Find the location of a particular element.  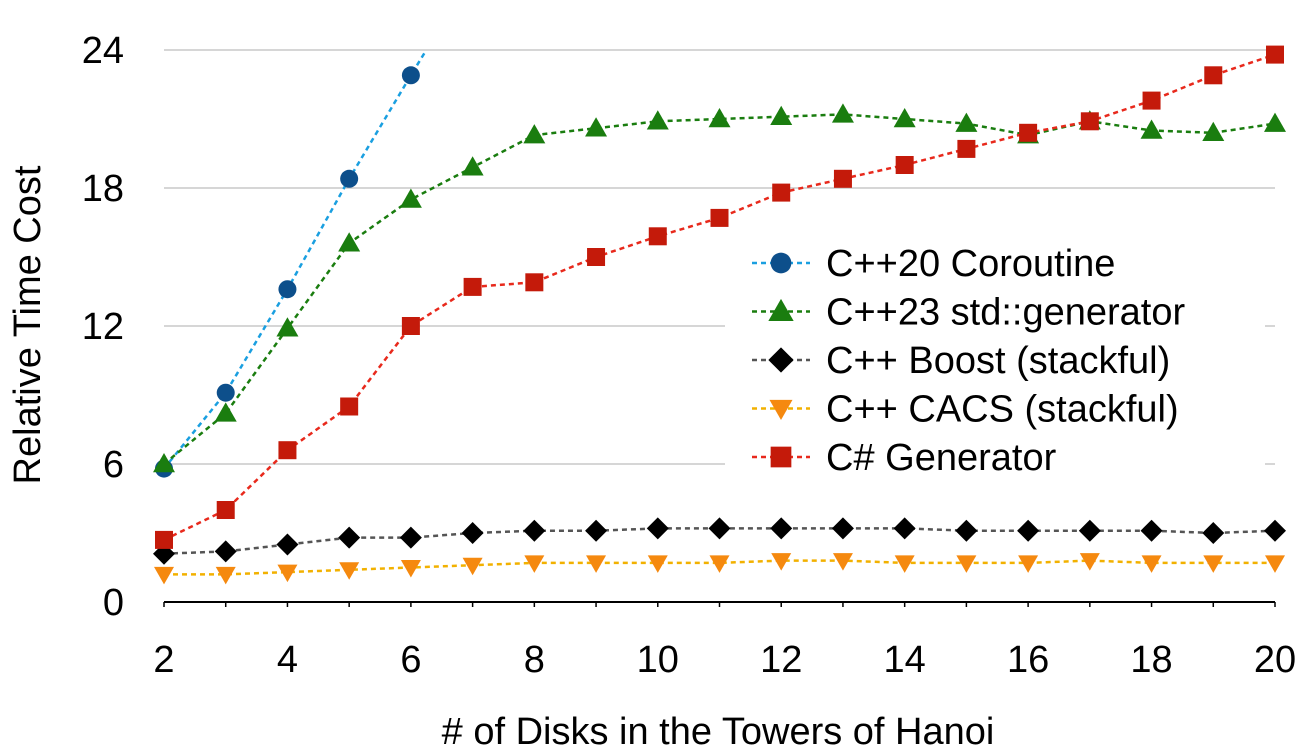

legend-label: C++23 std::generator is located at coordinates (1005, 313).